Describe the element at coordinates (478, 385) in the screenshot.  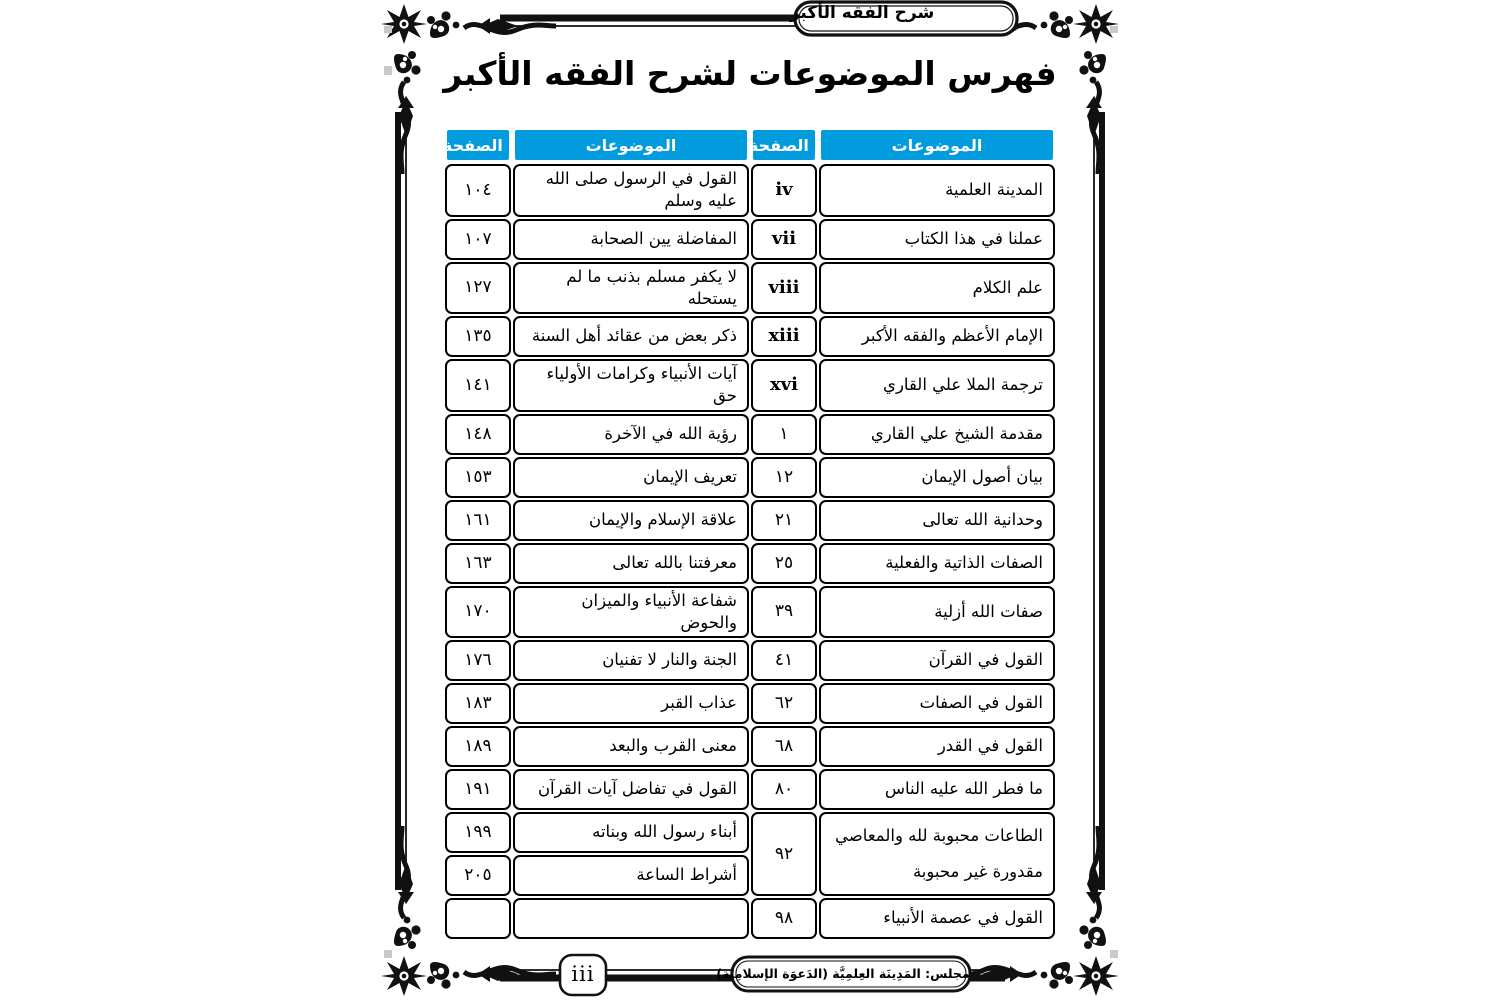
I see `page-cell-left: ١٤١` at that location.